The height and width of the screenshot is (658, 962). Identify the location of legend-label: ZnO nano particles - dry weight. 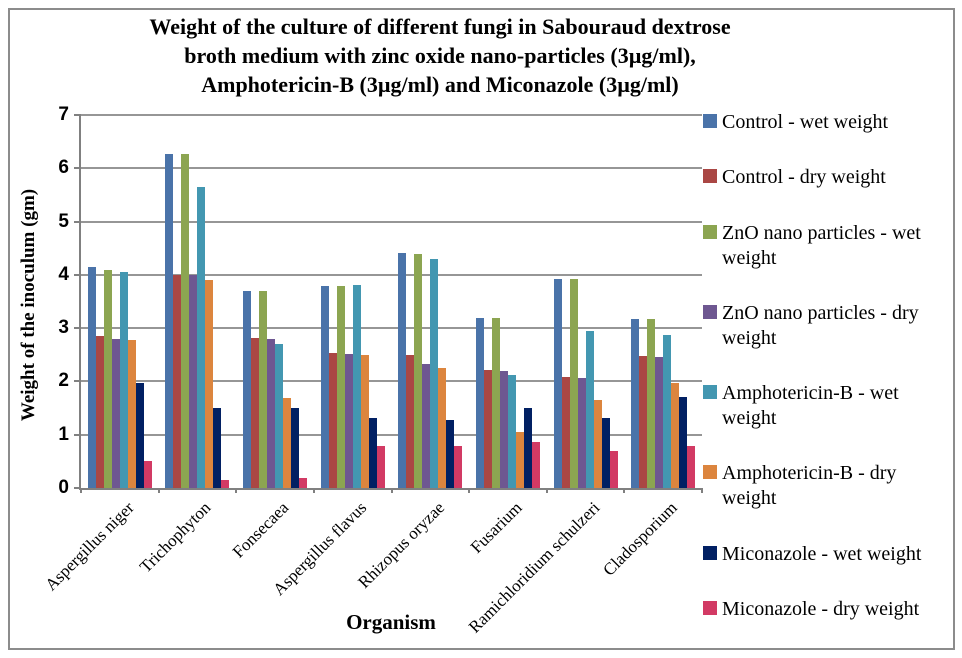
(820, 325).